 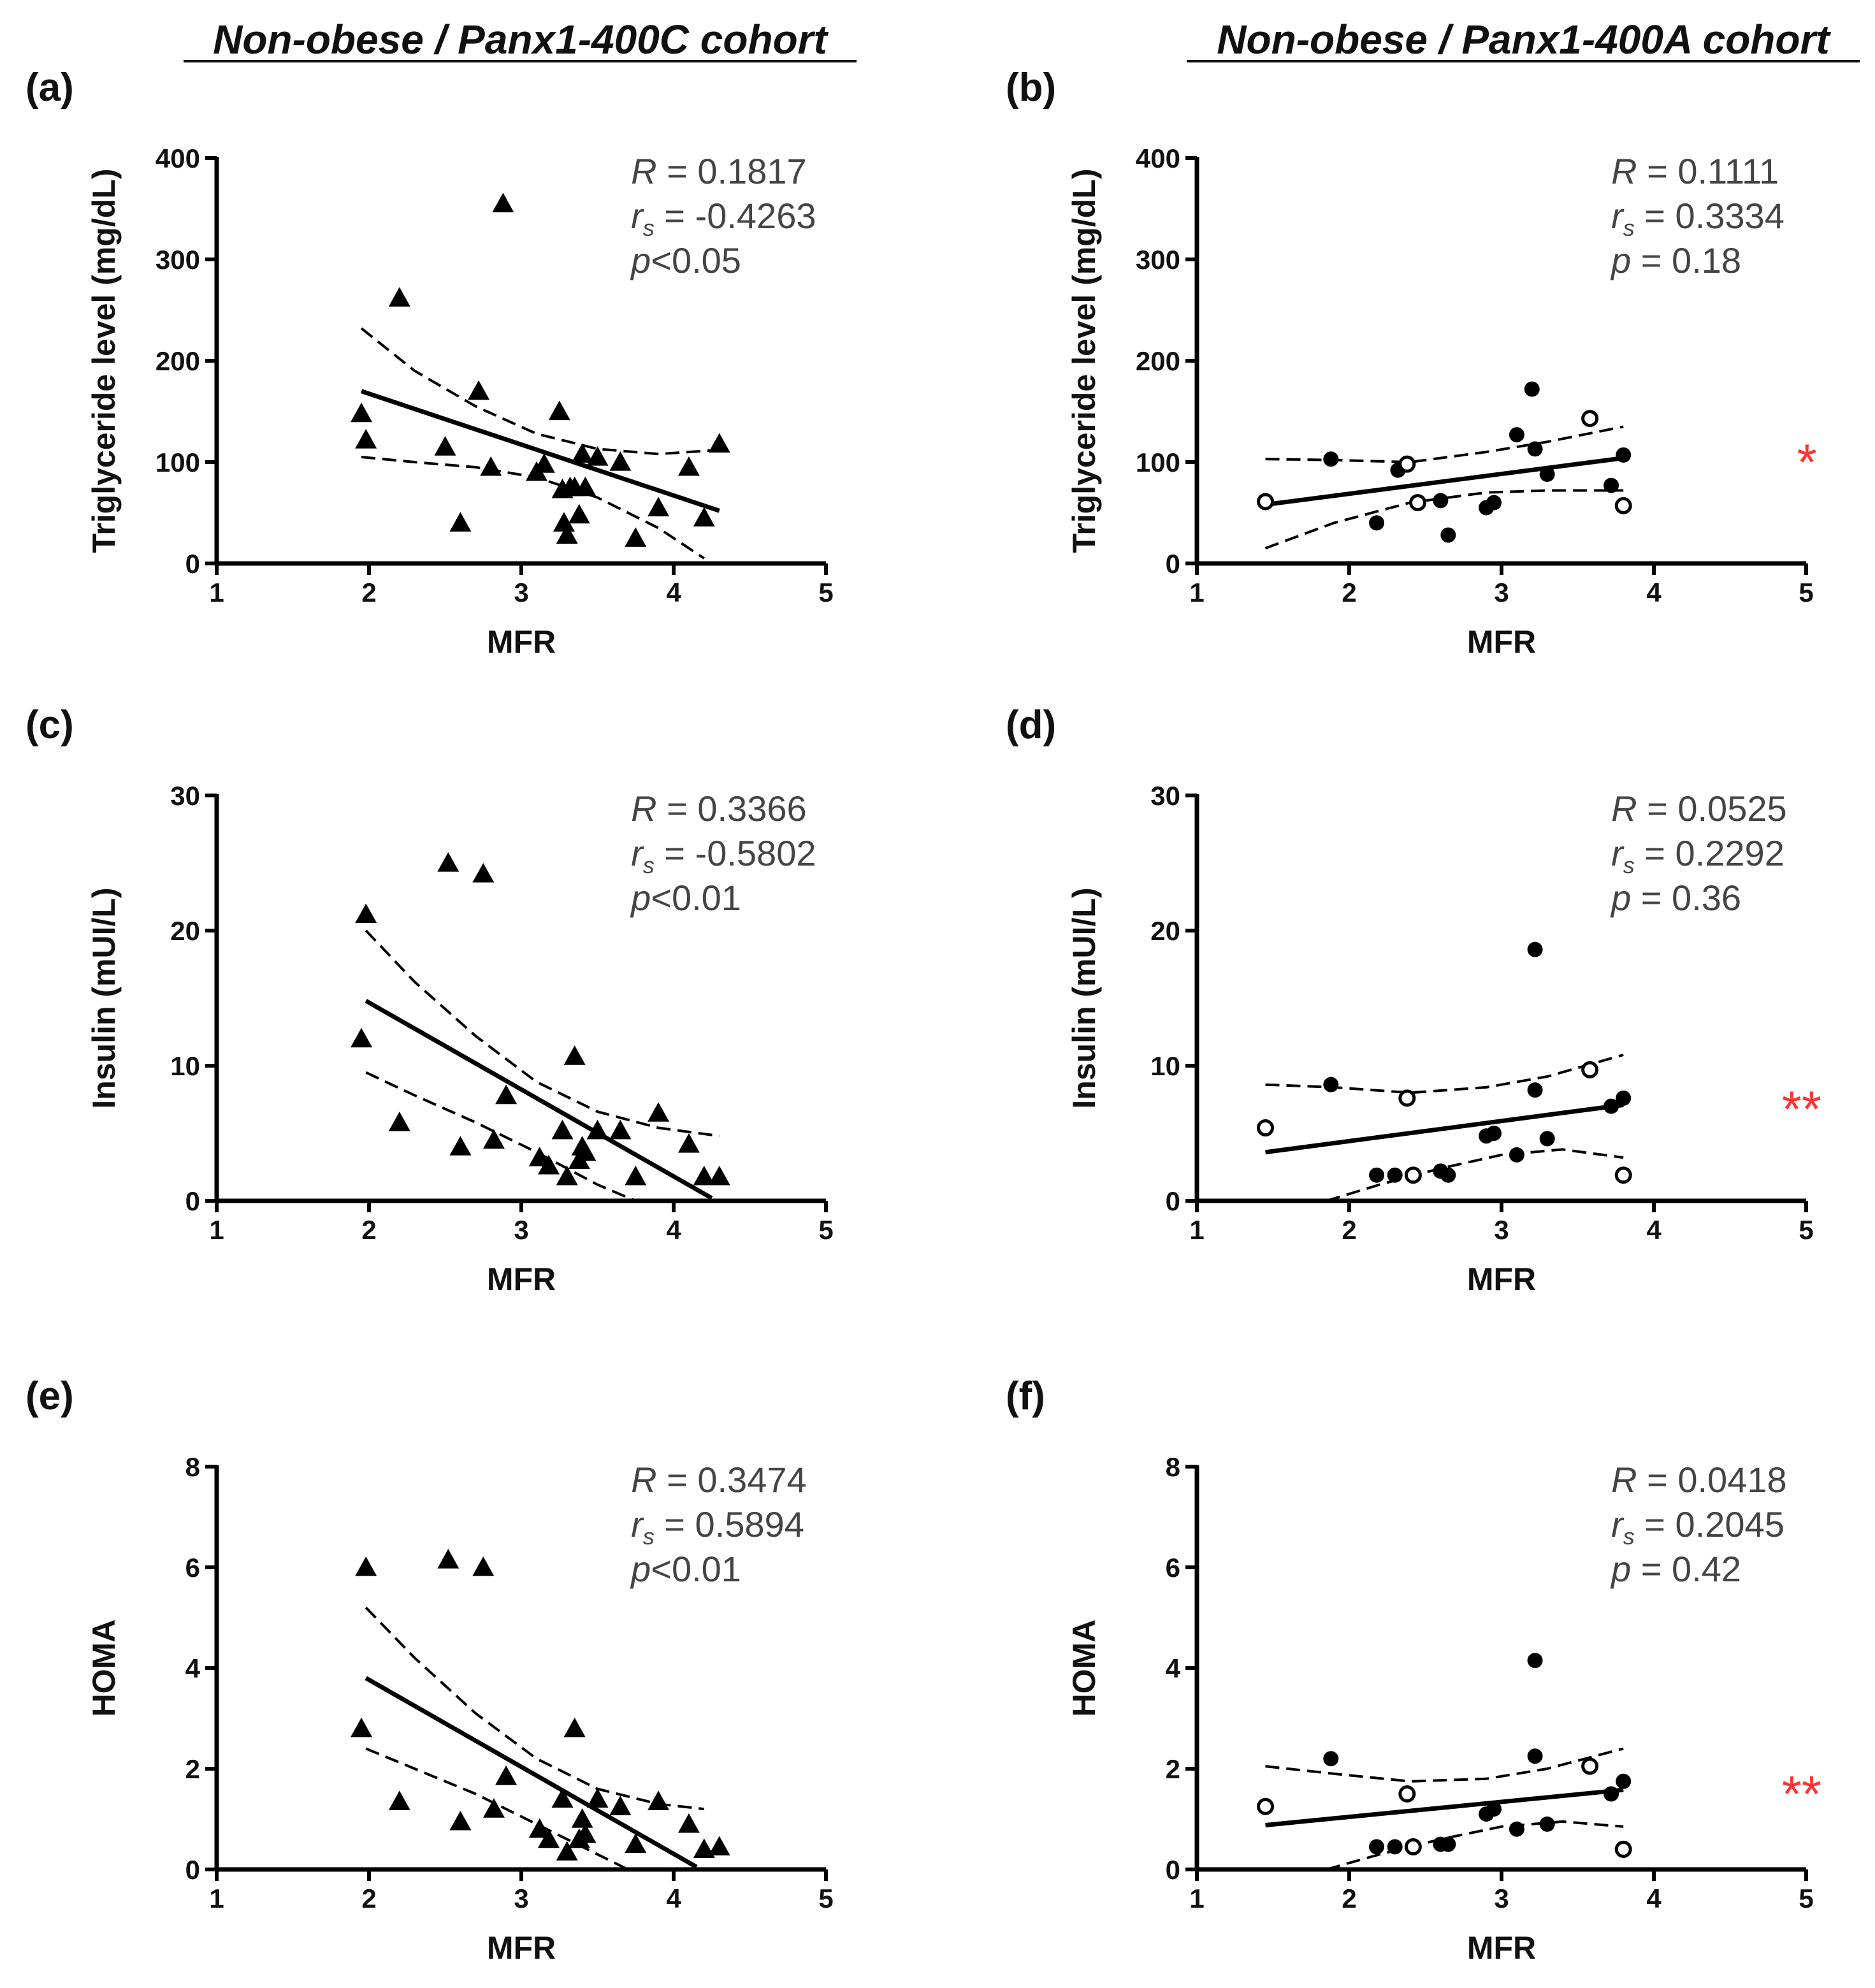 I want to click on stat-R-f: R = 0.0418, so click(x=1699, y=1480).